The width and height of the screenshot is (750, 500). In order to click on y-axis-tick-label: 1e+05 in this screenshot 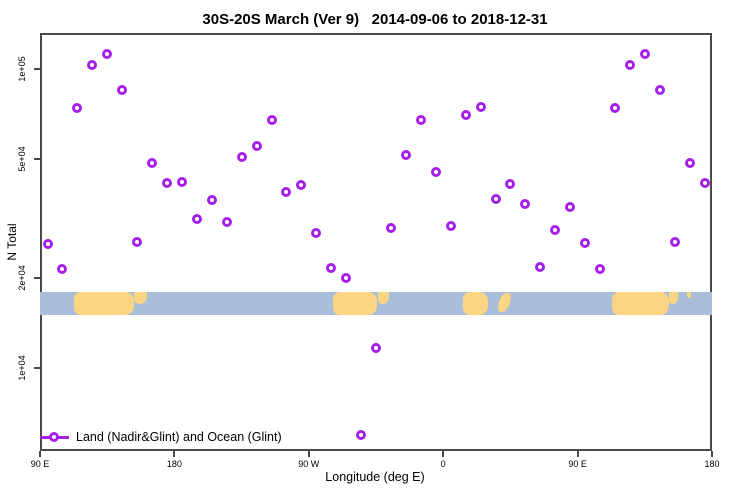, I will do `click(22, 69)`.